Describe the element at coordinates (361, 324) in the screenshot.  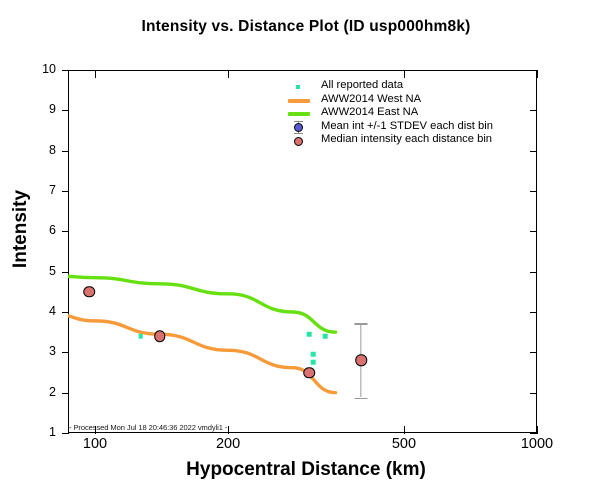
I see `error-bar-cap-upper` at that location.